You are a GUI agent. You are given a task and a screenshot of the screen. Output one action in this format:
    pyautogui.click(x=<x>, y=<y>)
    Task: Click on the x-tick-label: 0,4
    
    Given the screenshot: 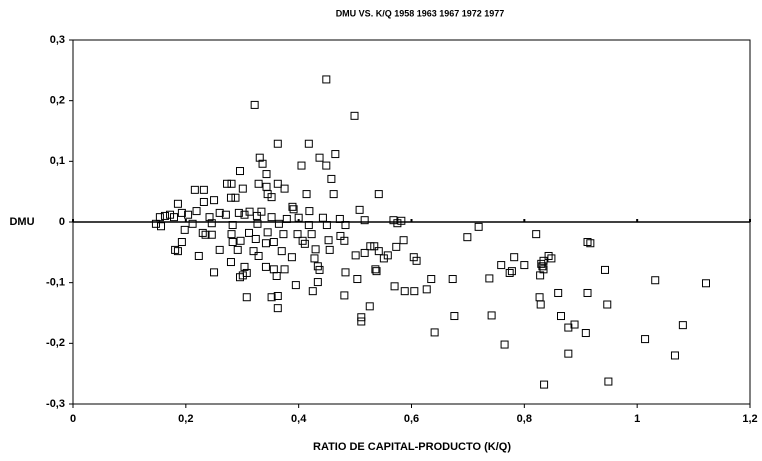 What is the action you would take?
    pyautogui.click(x=299, y=419)
    